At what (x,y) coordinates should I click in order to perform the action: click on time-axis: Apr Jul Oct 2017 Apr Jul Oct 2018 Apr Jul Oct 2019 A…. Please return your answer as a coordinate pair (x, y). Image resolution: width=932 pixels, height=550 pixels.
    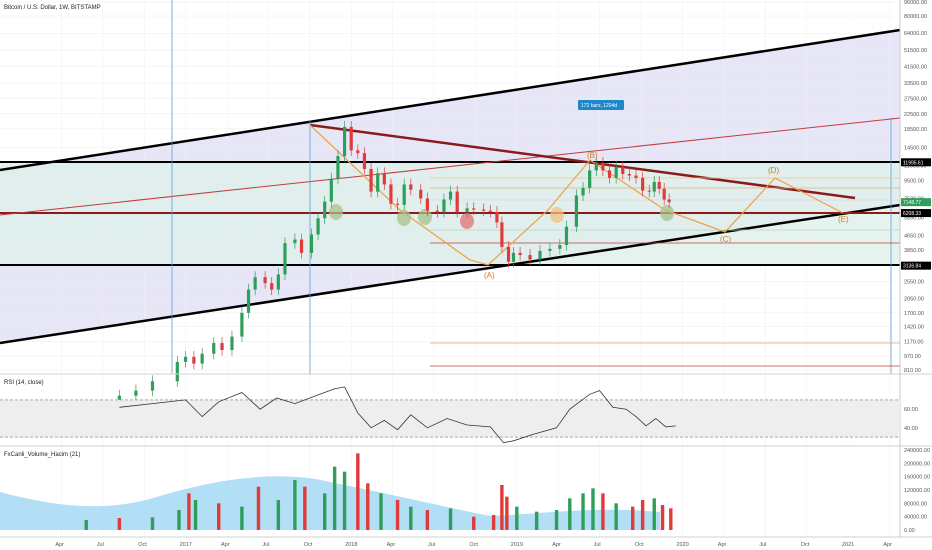
    Looking at the image, I should click on (473, 545).